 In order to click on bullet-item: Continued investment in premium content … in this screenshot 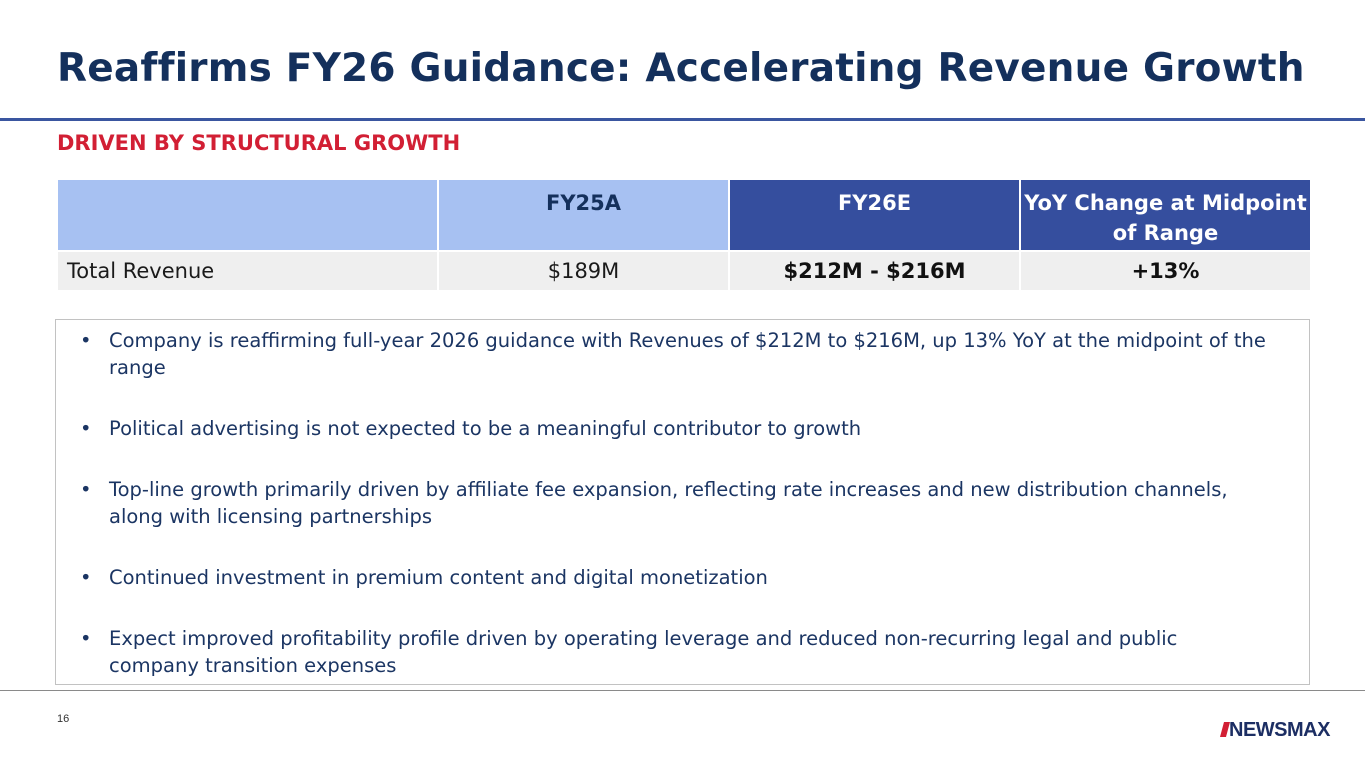, I will do `click(674, 577)`.